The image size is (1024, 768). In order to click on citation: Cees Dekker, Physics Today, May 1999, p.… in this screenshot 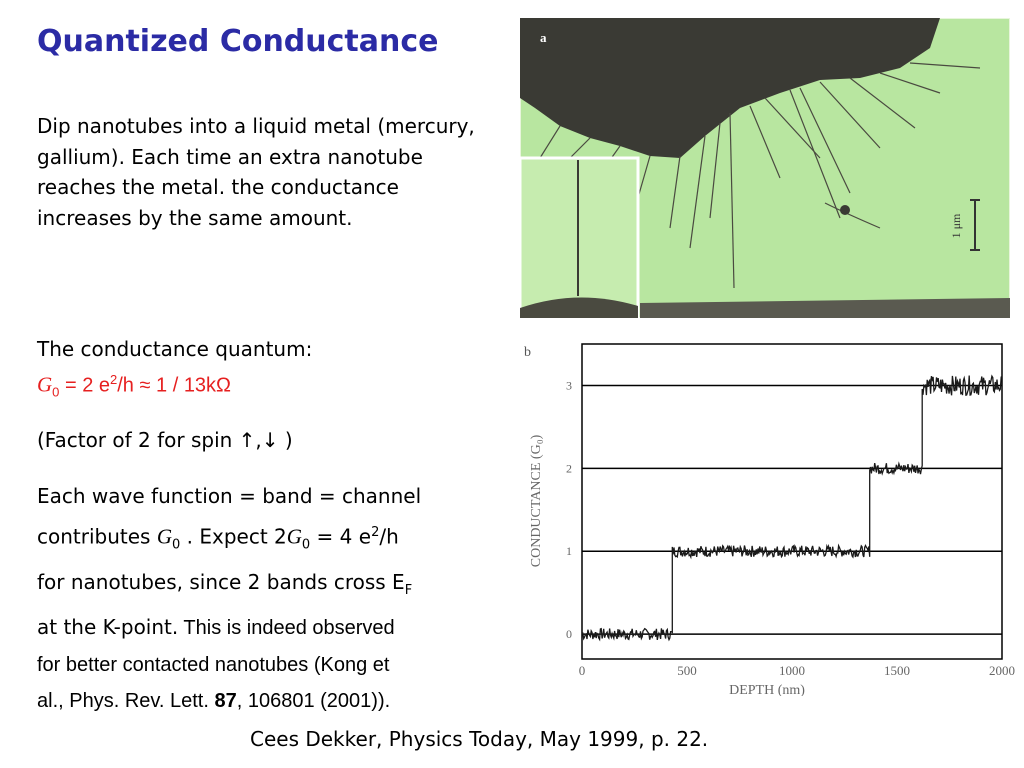, I will do `click(479, 739)`.